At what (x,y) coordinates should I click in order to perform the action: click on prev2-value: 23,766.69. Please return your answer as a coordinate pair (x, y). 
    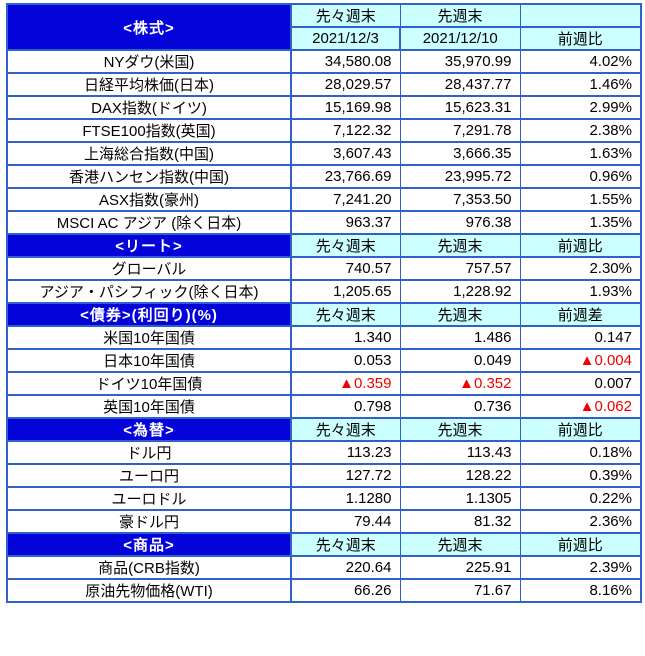
    Looking at the image, I should click on (345, 176).